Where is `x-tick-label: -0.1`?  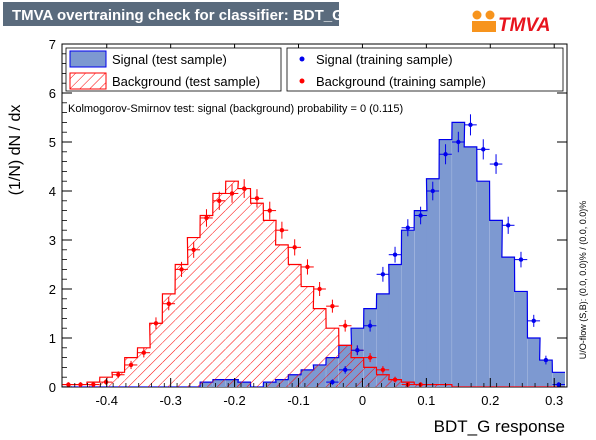 x-tick-label: -0.1 is located at coordinates (298, 400).